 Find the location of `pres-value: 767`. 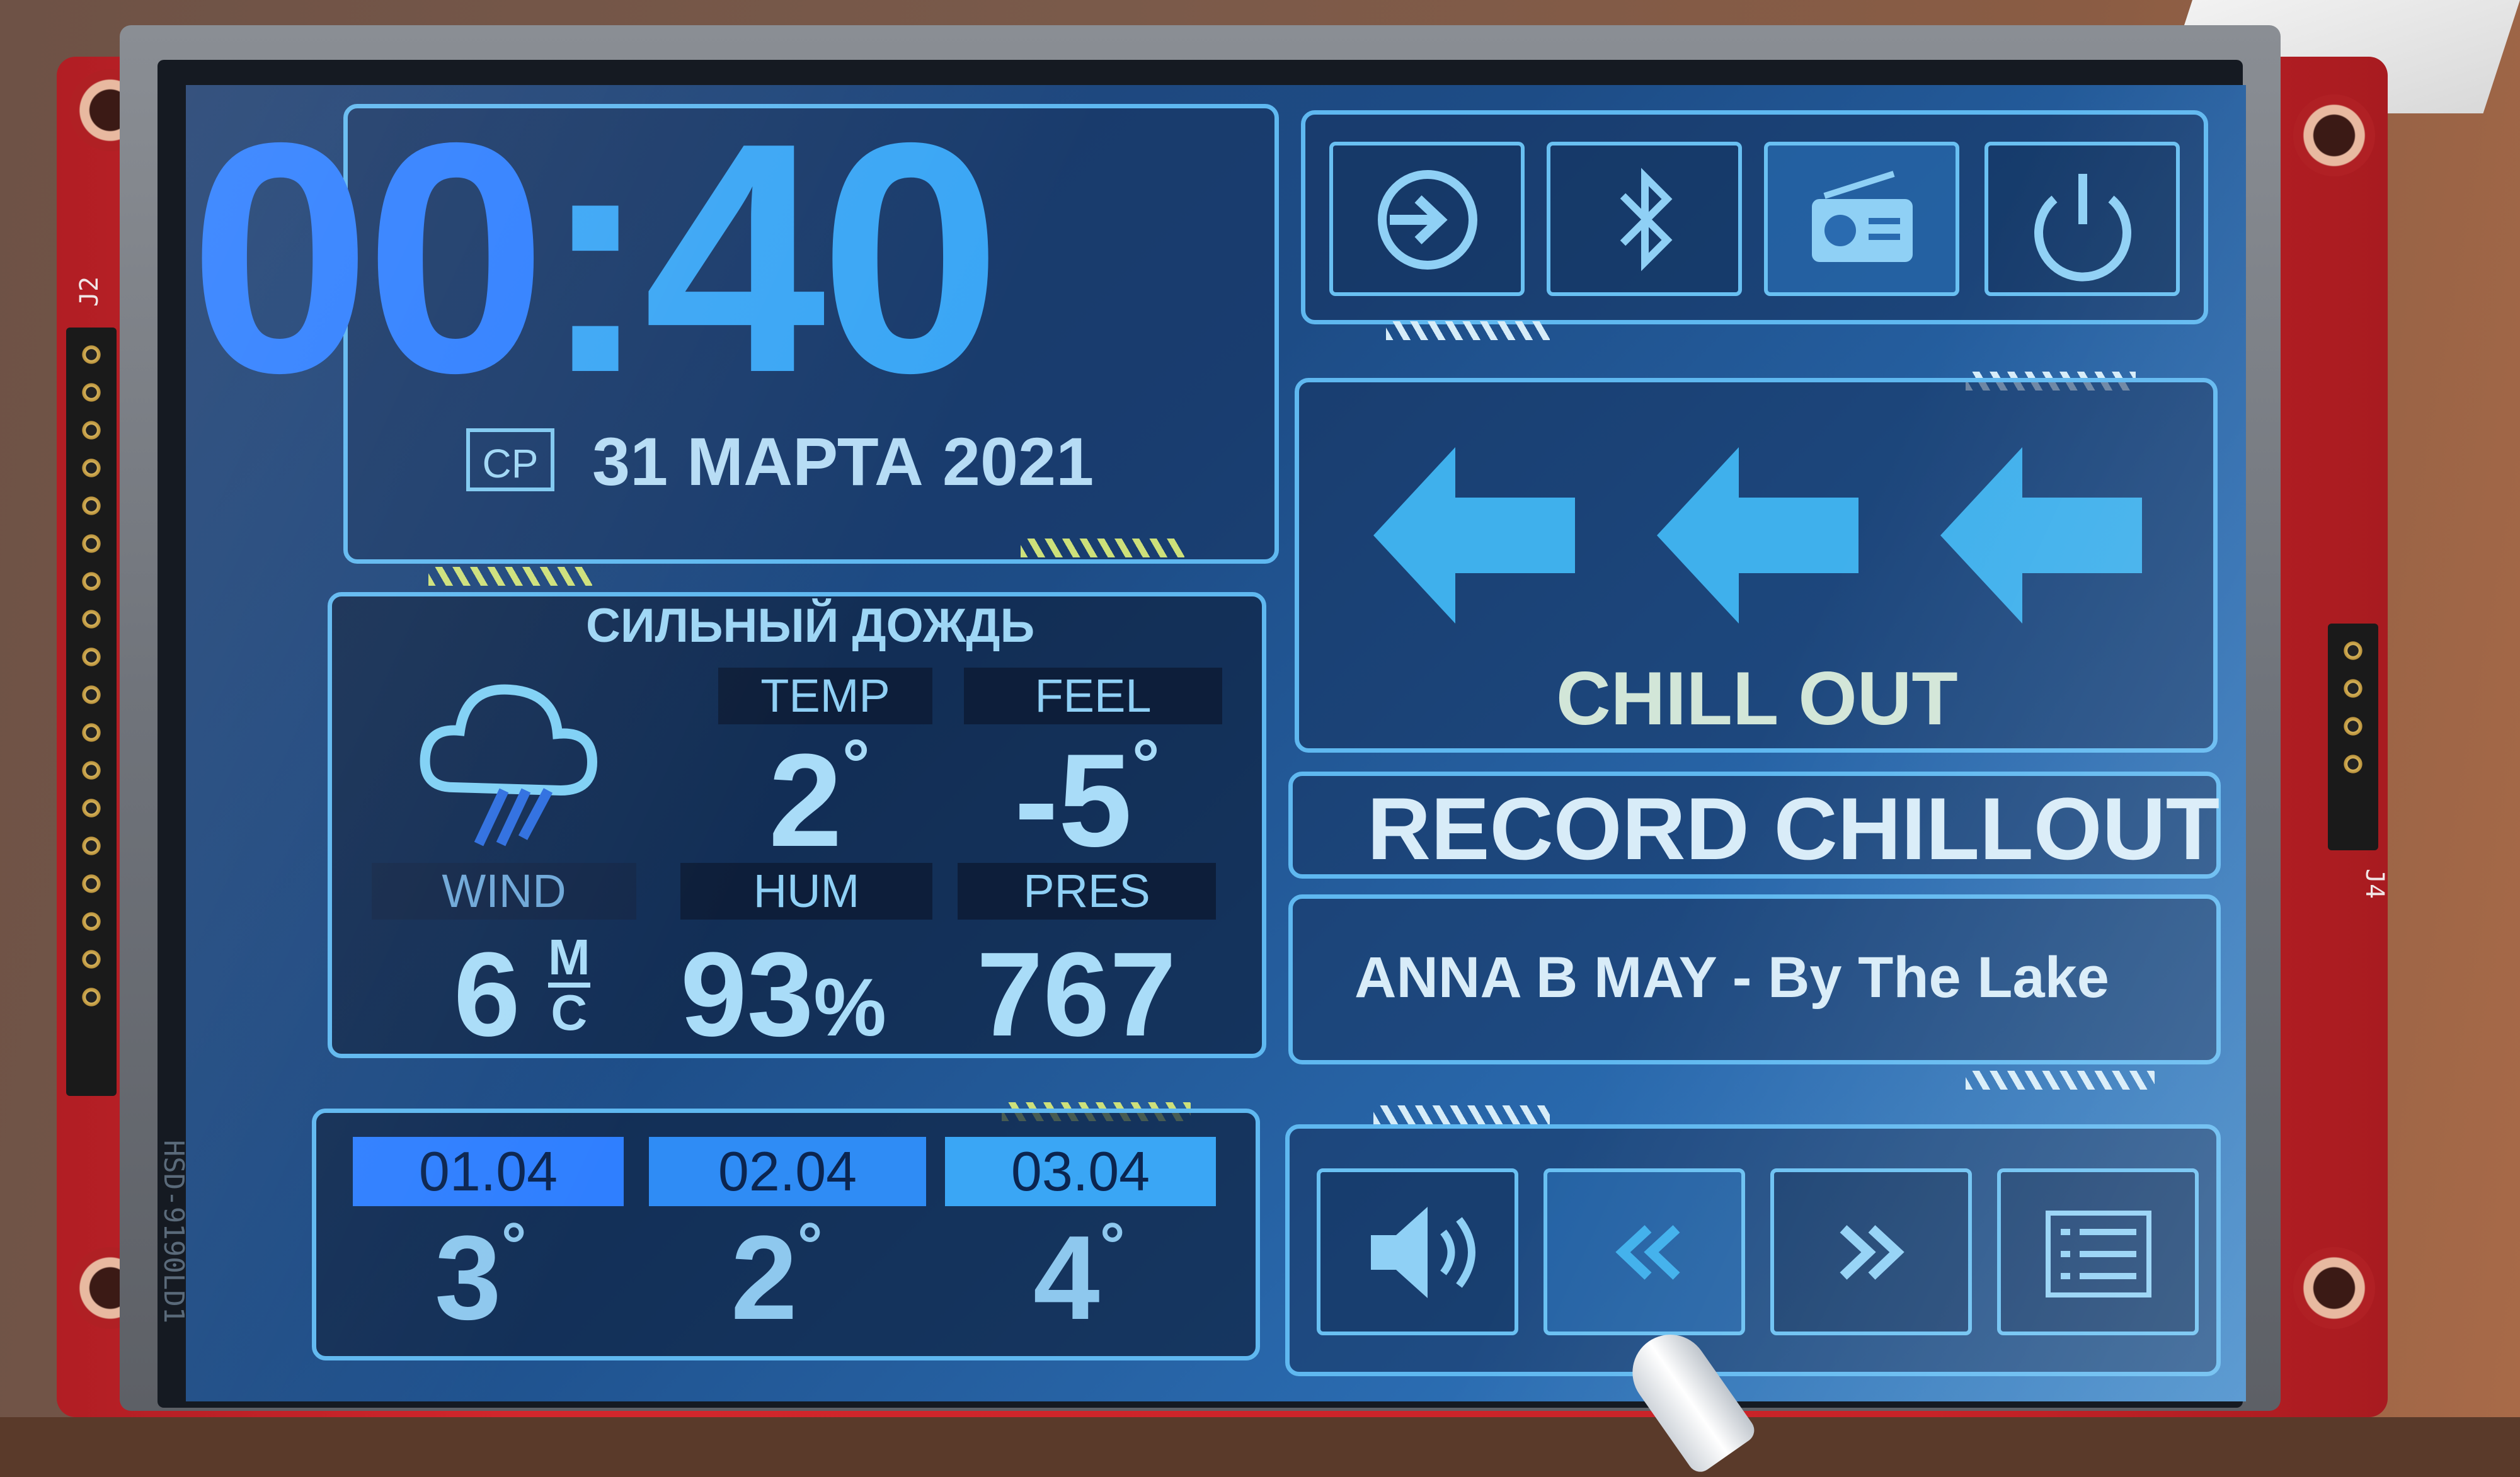

pres-value: 767 is located at coordinates (1076, 994).